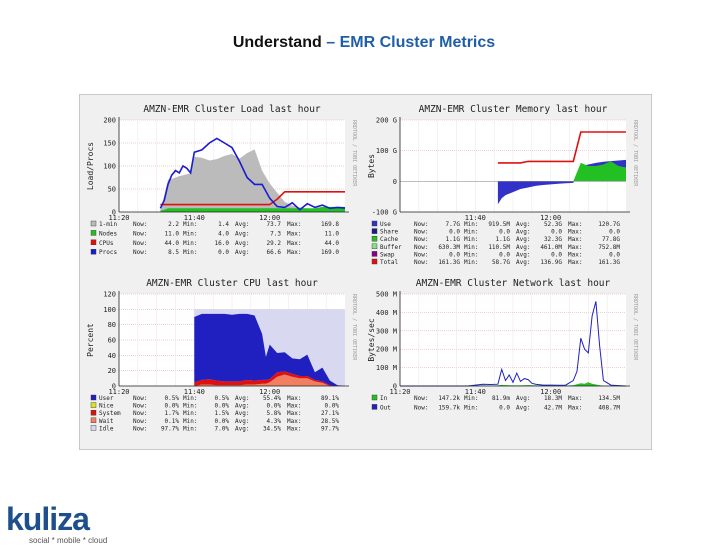 The height and width of the screenshot is (546, 728). What do you see at coordinates (68, 540) in the screenshot?
I see `logo-tagline: social * mobile * cloud` at bounding box center [68, 540].